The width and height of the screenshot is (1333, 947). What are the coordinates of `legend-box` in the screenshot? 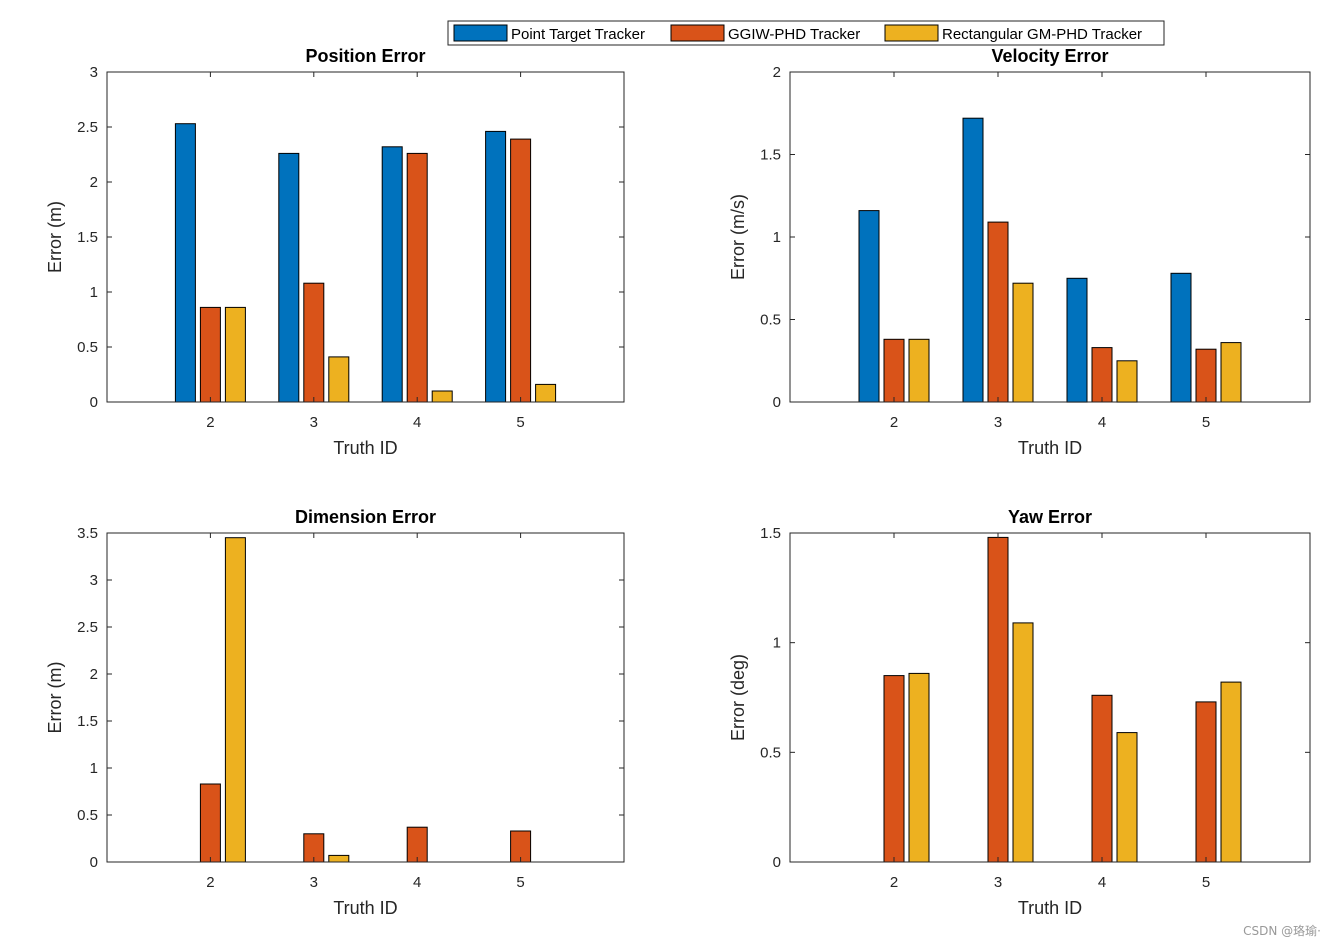 It's located at (806, 33).